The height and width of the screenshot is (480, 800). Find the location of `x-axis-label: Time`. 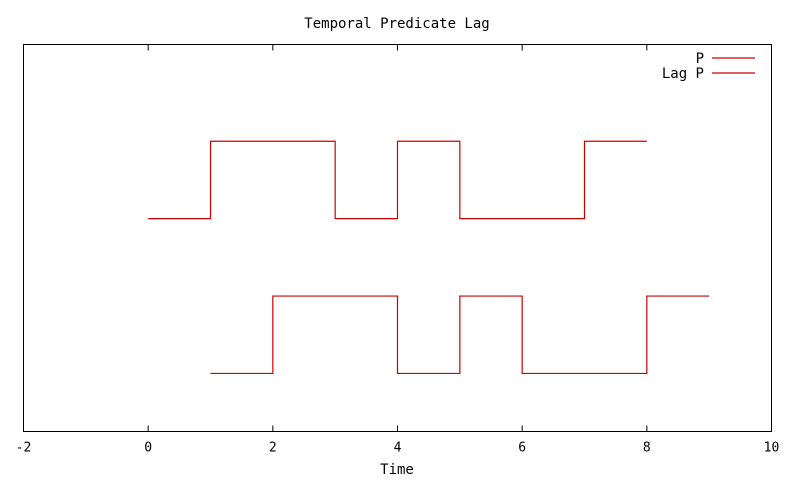

x-axis-label: Time is located at coordinates (397, 470).